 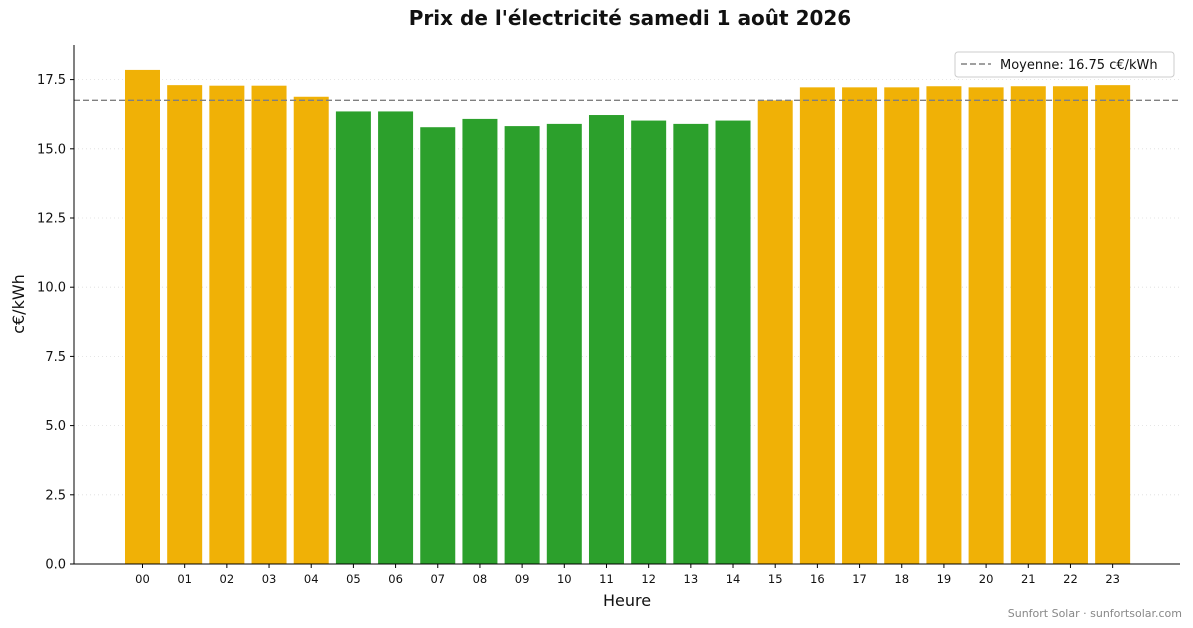 I want to click on y-tick-label: 17.5, so click(x=51, y=80).